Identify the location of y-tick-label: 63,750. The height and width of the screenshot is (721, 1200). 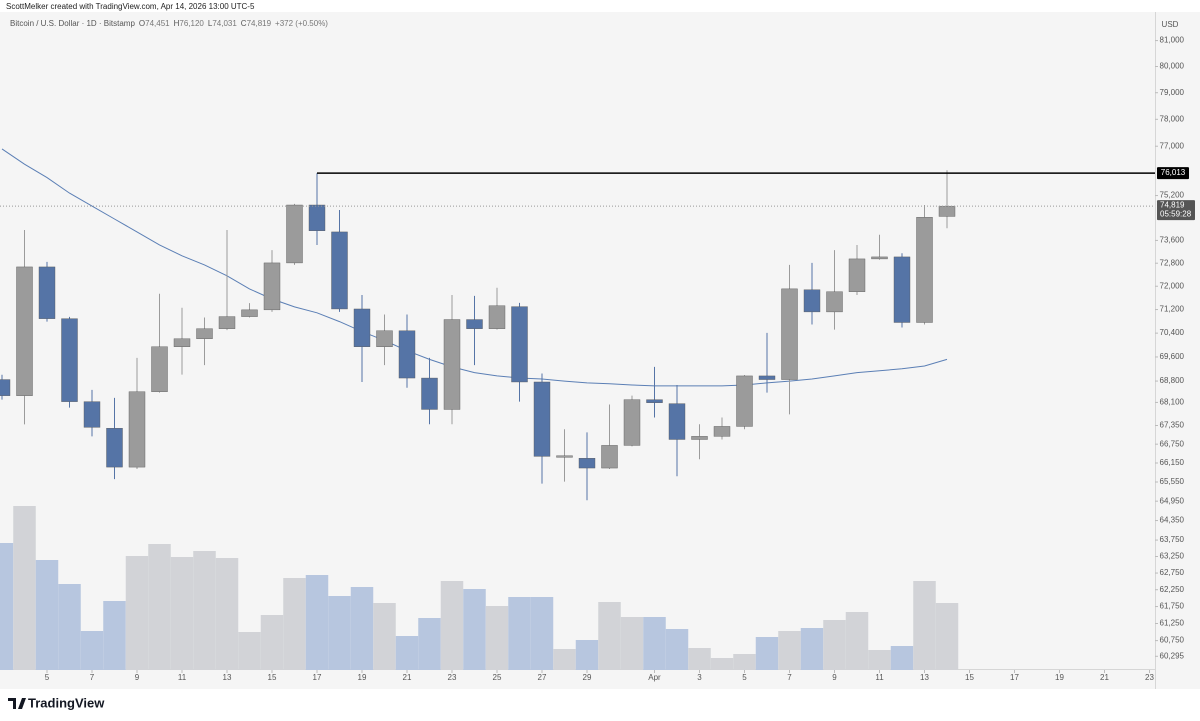
(1172, 539).